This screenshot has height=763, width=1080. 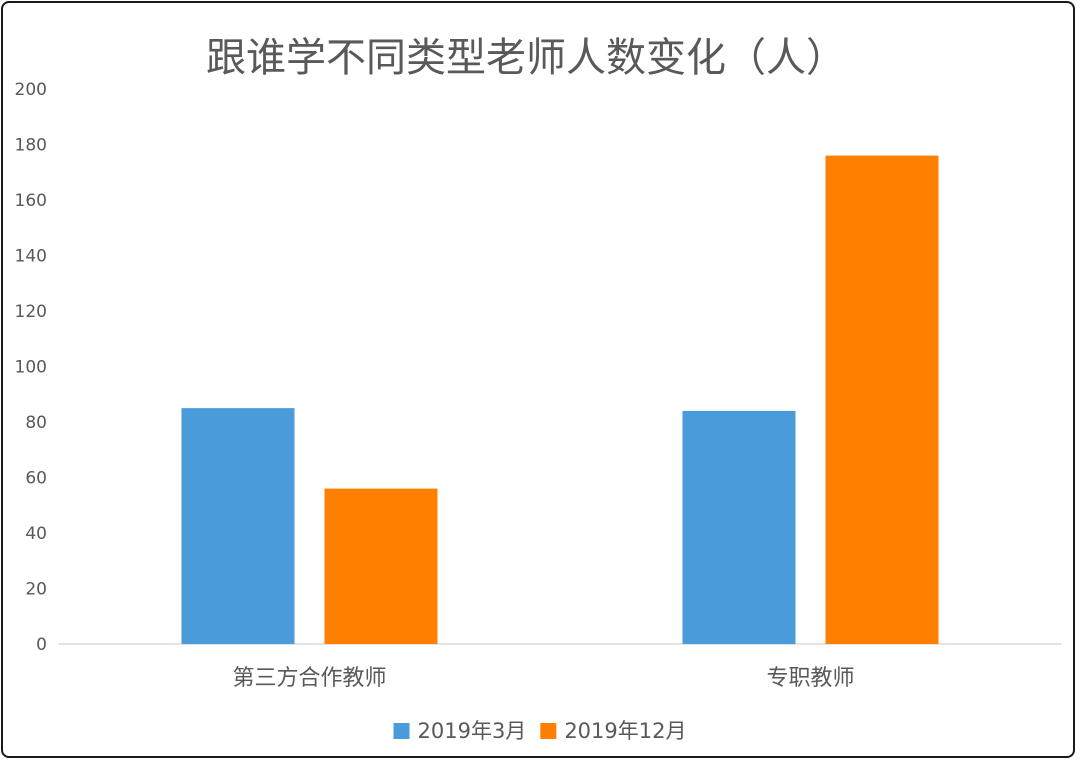 I want to click on y-axis-labels: 0 20 40 60 80 100 120 140 160 180 200, so click(x=31, y=367).